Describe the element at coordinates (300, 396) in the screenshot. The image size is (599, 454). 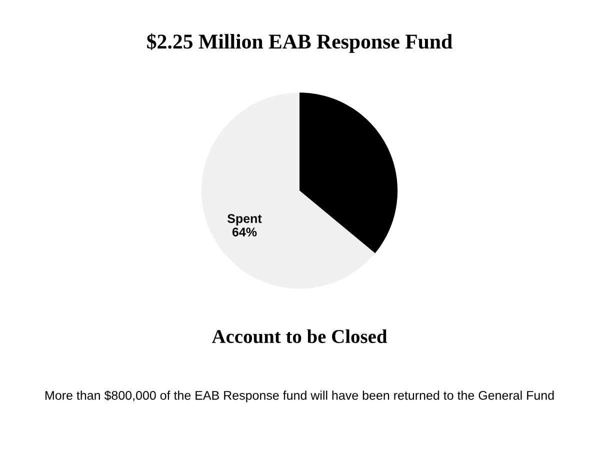
I see `text: More than $800,000 of the EAB Response fund will have been returned to the General Fund` at that location.